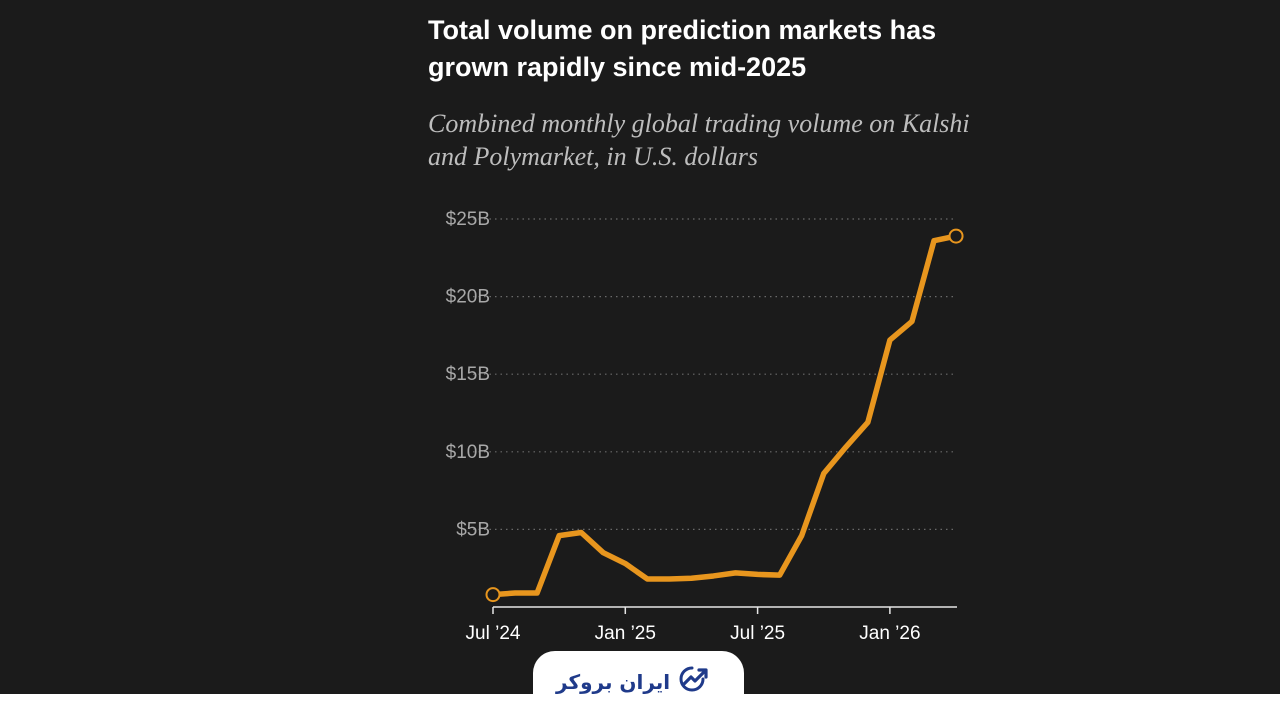  I want to click on brand-logo: ایران بروکر, so click(635, 681).